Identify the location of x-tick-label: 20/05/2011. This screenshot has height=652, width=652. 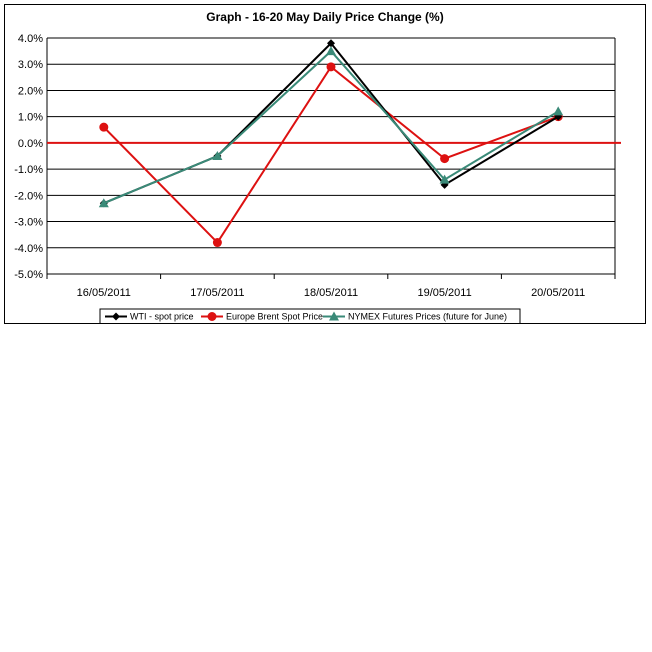
(558, 293).